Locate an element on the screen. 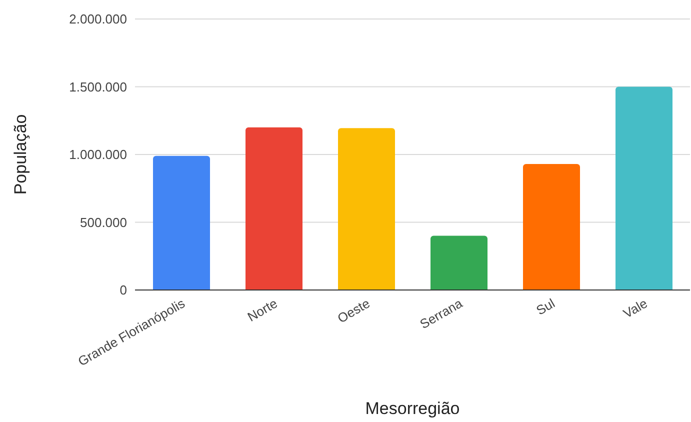  y-tick-label: 1.000.000 is located at coordinates (98, 154).